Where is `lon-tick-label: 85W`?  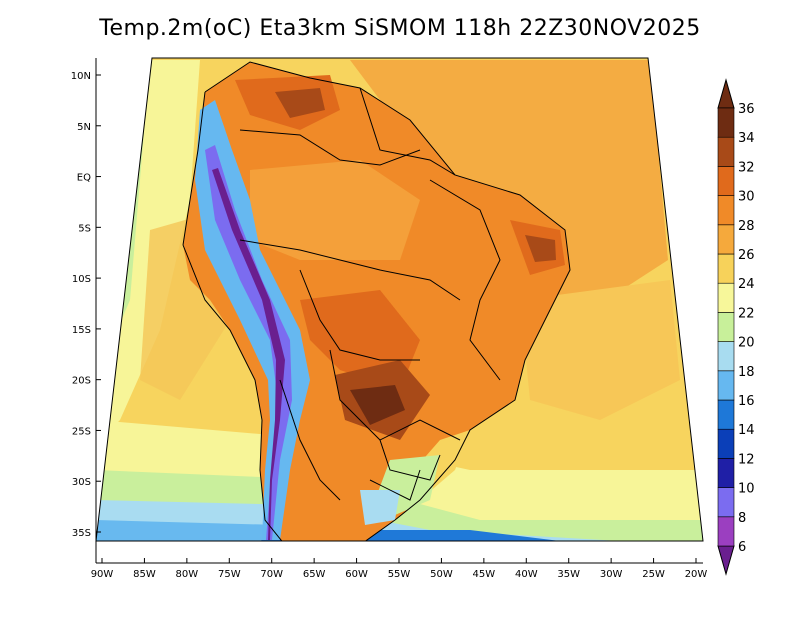
lon-tick-label: 85W is located at coordinates (144, 574).